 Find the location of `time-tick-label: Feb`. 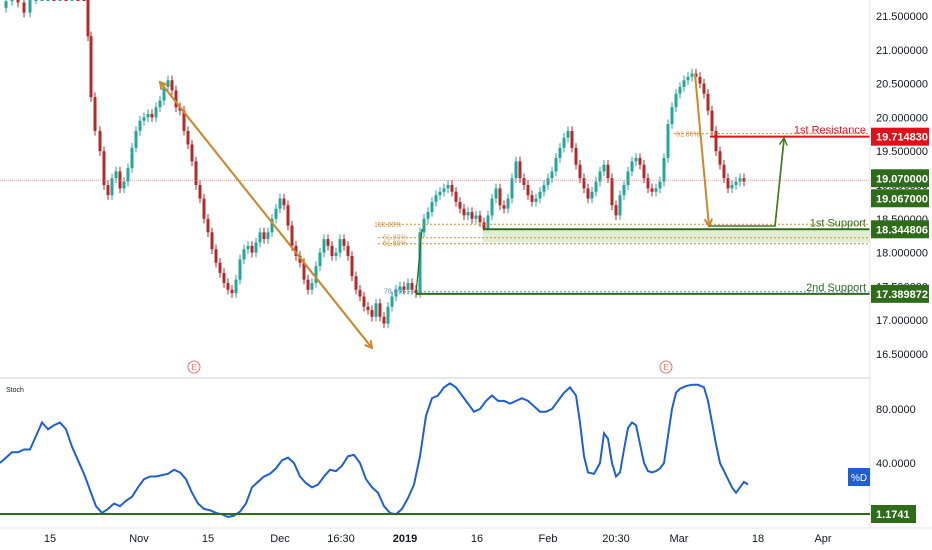

time-tick-label: Feb is located at coordinates (548, 539).